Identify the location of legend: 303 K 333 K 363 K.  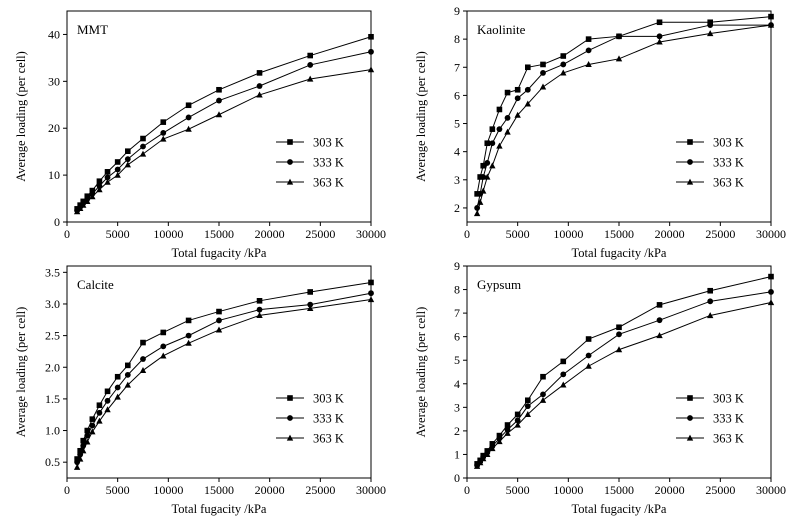
(710, 419).